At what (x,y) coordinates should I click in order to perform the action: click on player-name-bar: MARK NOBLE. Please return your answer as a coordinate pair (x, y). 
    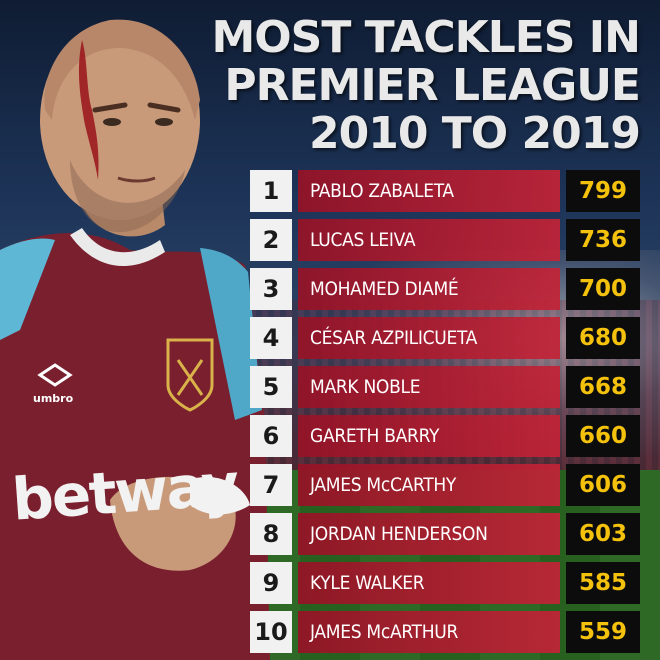
    Looking at the image, I should click on (429, 387).